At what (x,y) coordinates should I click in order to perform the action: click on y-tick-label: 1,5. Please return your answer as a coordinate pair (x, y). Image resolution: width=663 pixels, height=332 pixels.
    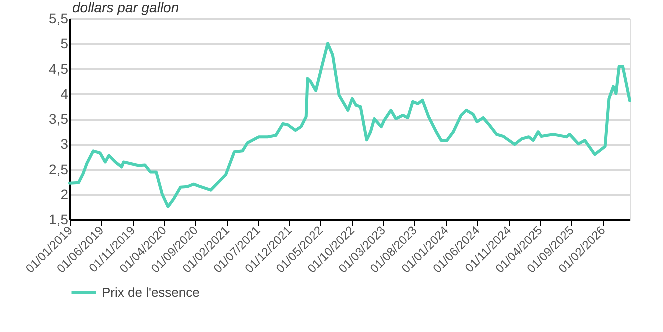
    Looking at the image, I should click on (59, 220).